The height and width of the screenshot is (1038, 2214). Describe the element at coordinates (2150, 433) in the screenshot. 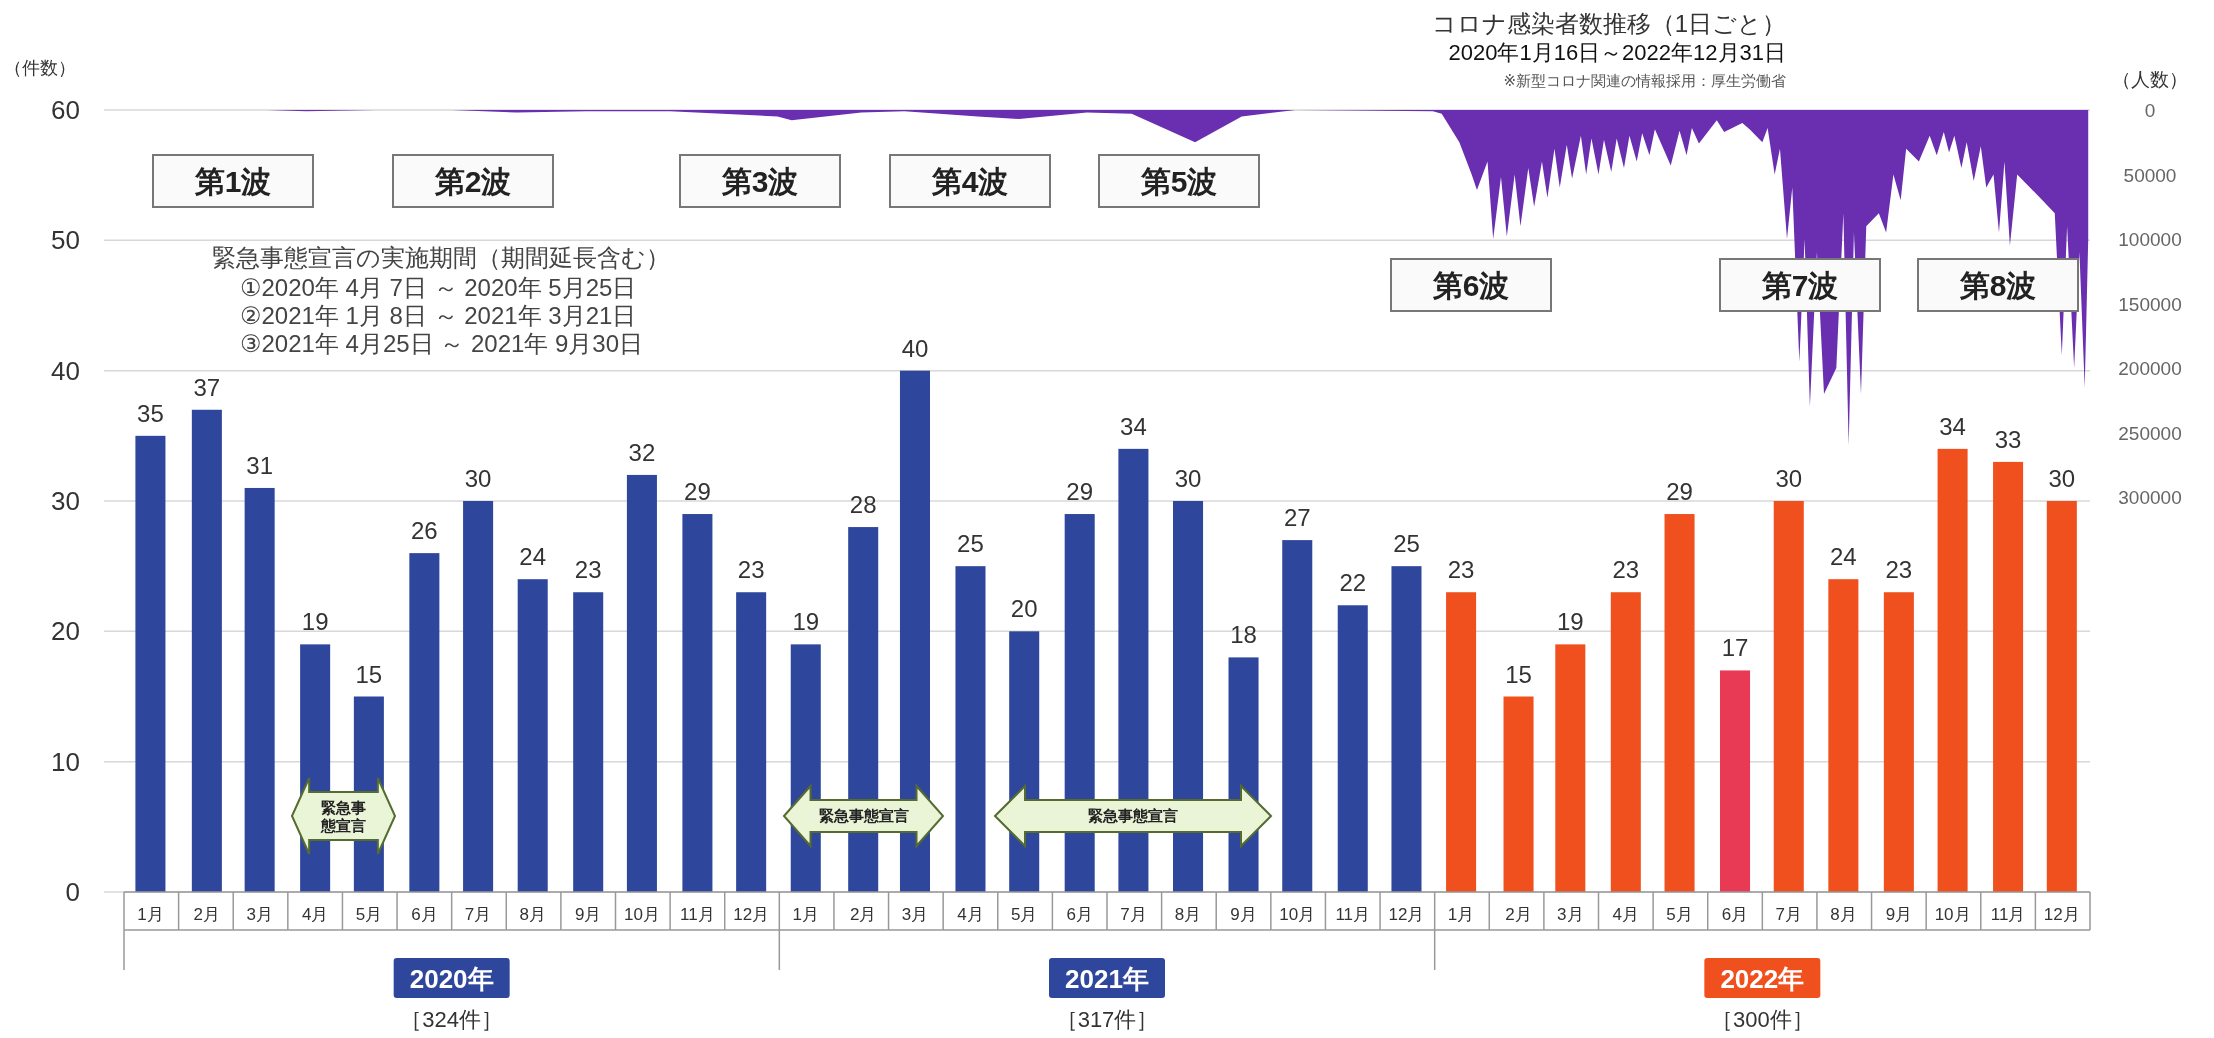

I see `y2-tick-label: 250000` at that location.